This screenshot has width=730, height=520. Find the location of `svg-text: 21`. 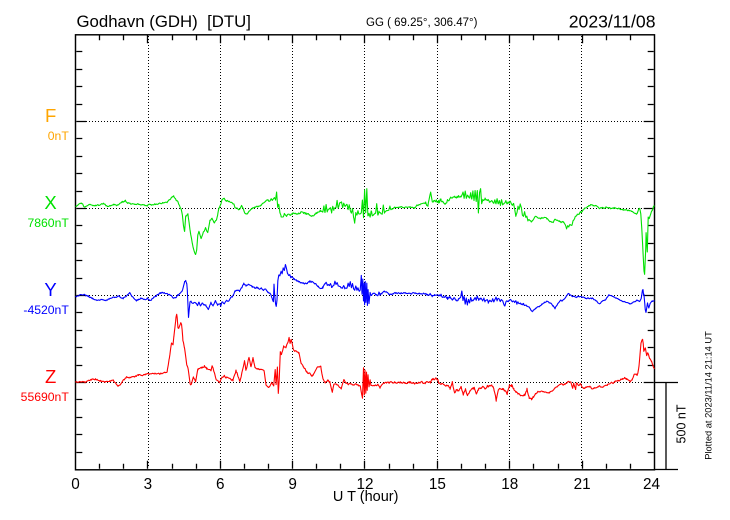

svg-text: 21 is located at coordinates (582, 484).